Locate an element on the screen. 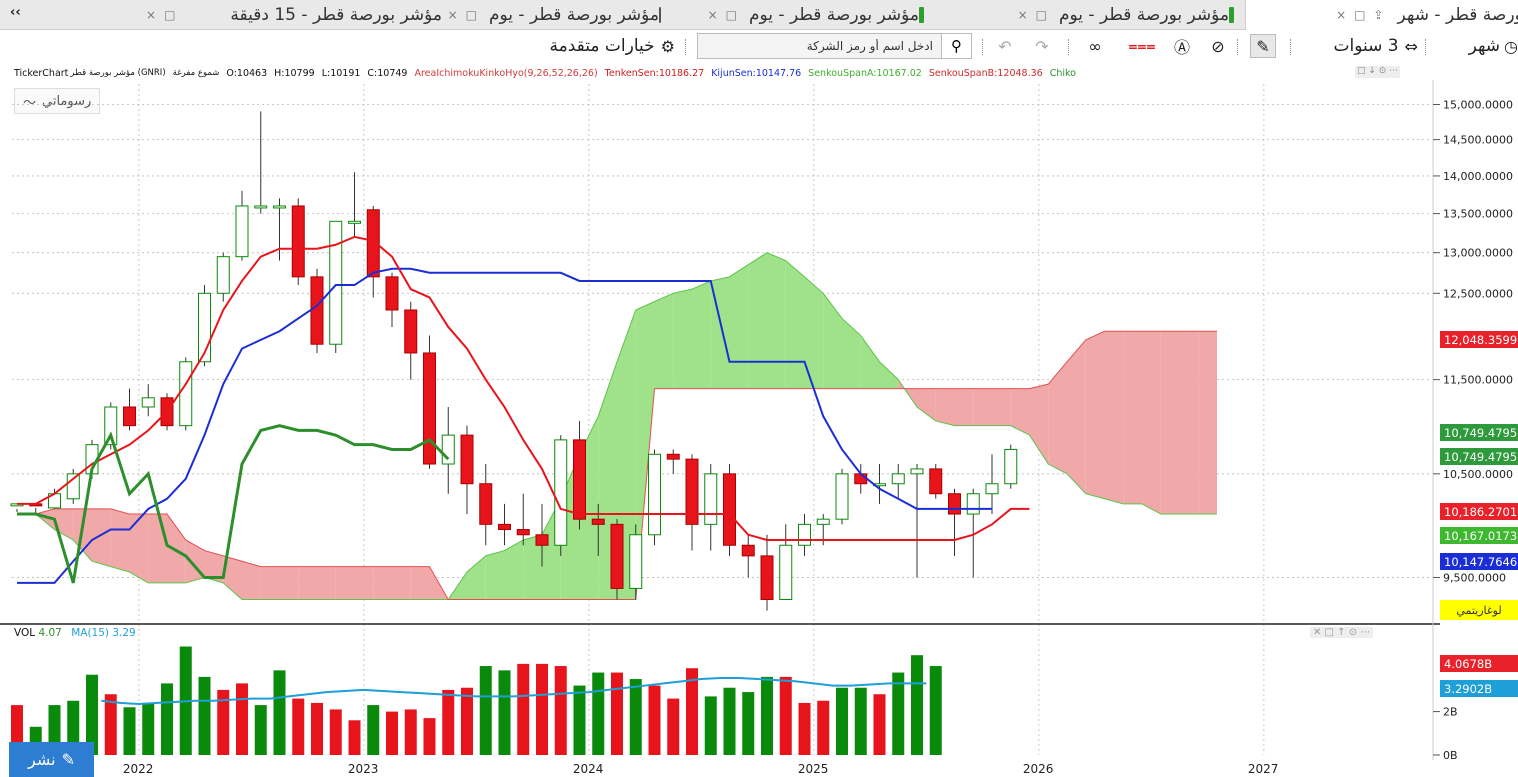 The image size is (1518, 777). volume-ma-line is located at coordinates (514, 691).